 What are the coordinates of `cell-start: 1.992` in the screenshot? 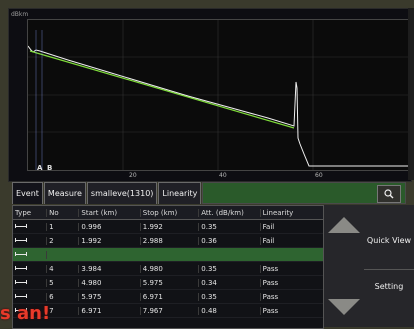 It's located at (110, 240).